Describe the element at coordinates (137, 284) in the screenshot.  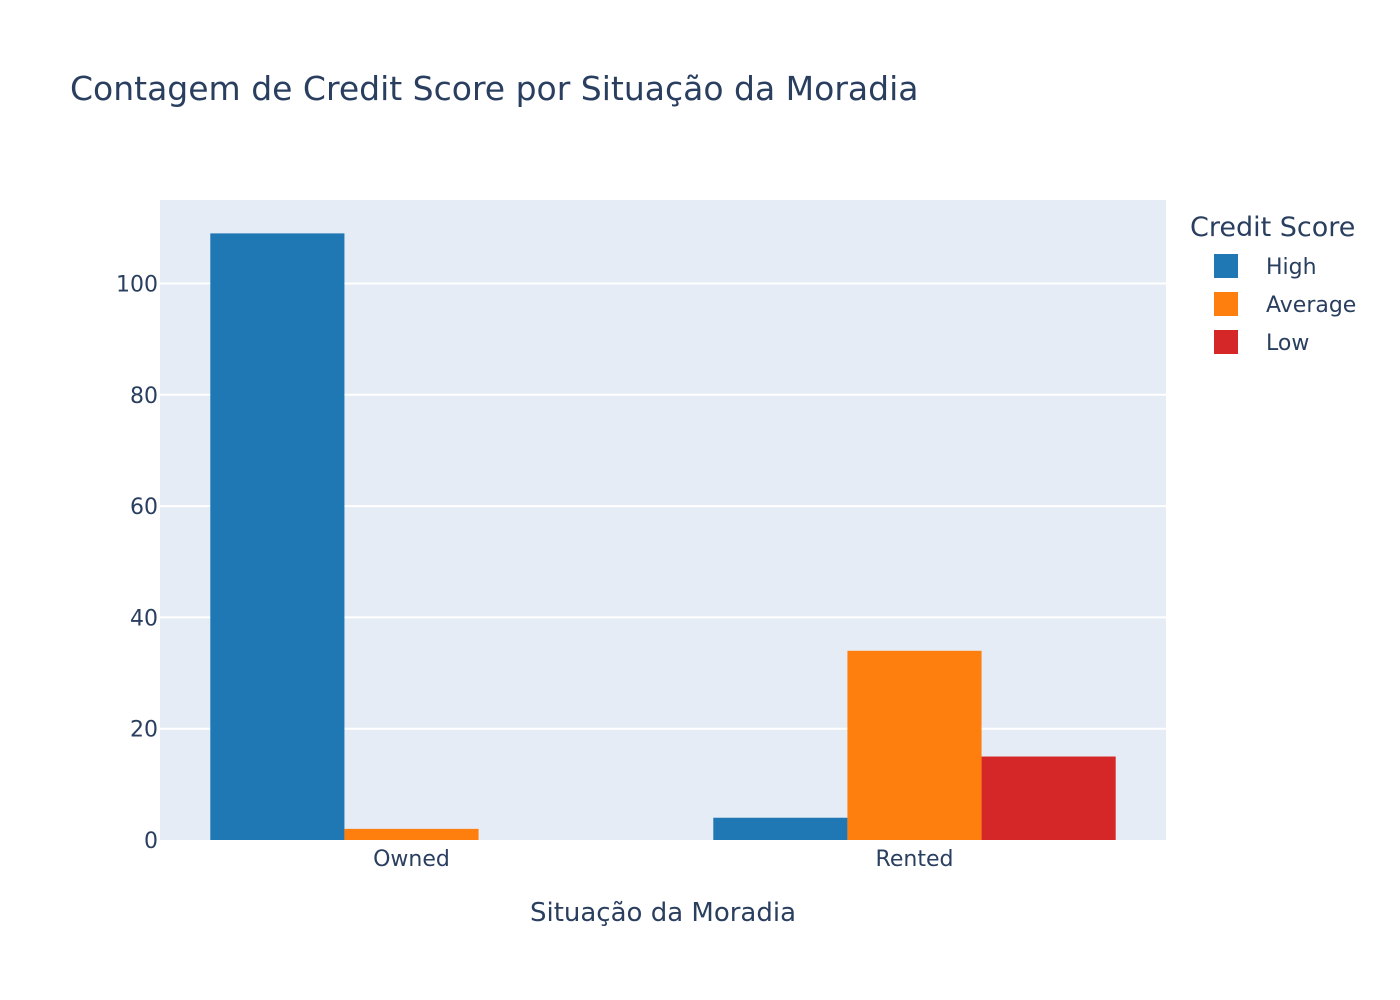
I see `y-tick-label: 100` at that location.